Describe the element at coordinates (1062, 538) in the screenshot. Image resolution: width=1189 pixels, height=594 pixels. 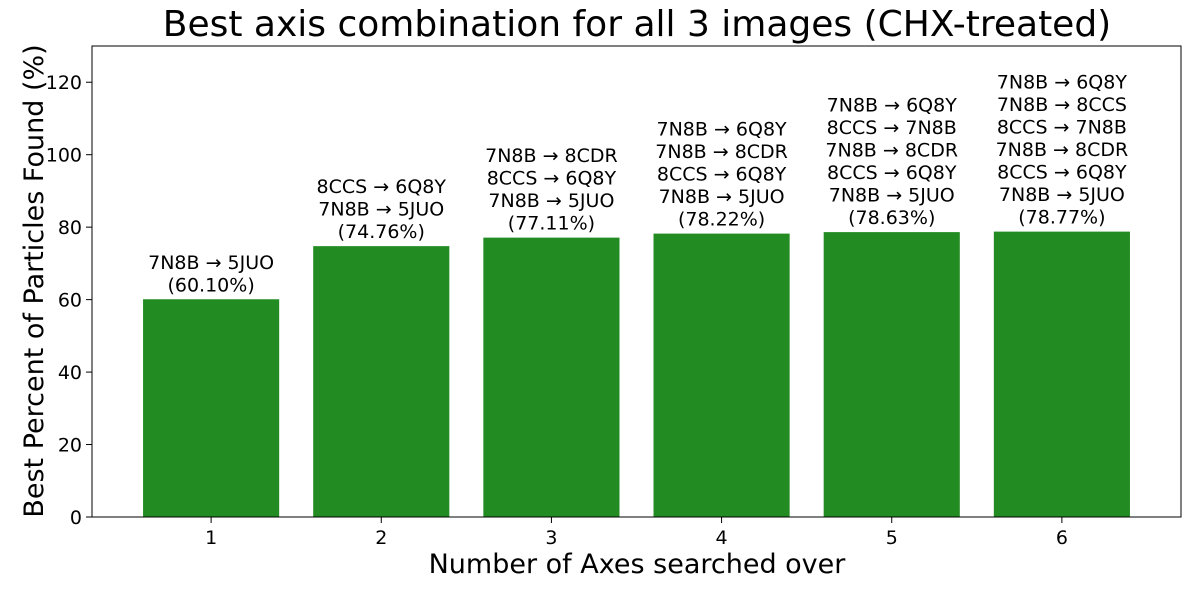
I see `x-tick-label: 6` at that location.